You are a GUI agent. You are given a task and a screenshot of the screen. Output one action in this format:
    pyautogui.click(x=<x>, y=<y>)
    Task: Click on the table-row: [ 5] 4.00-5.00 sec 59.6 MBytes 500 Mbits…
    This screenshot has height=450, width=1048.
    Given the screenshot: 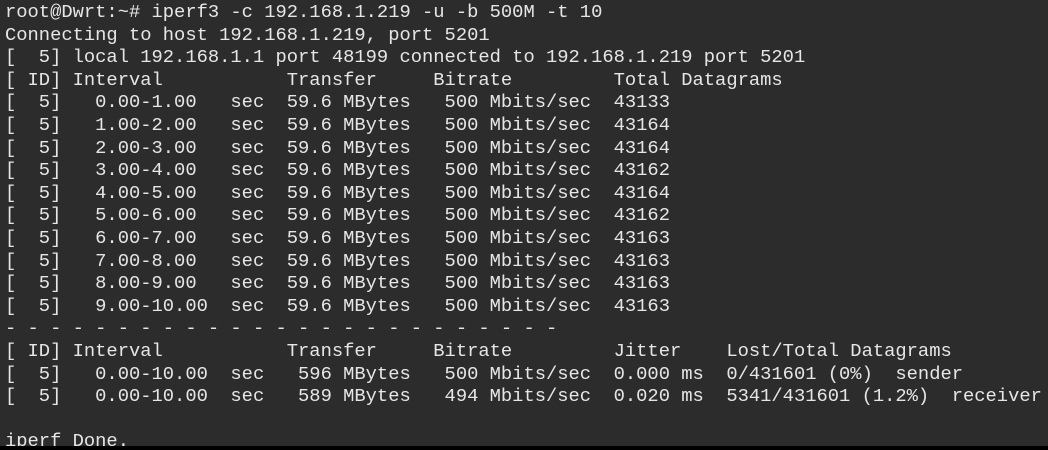 What is the action you would take?
    pyautogui.click(x=337, y=192)
    